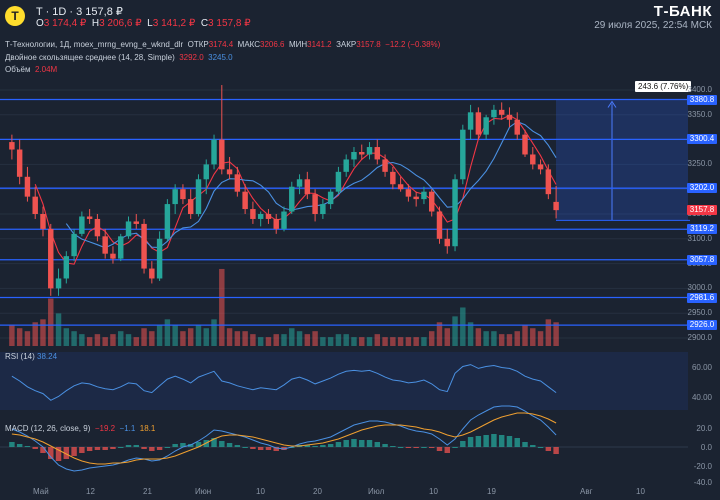  I want to click on x-tick-21: 21, so click(147, 491).